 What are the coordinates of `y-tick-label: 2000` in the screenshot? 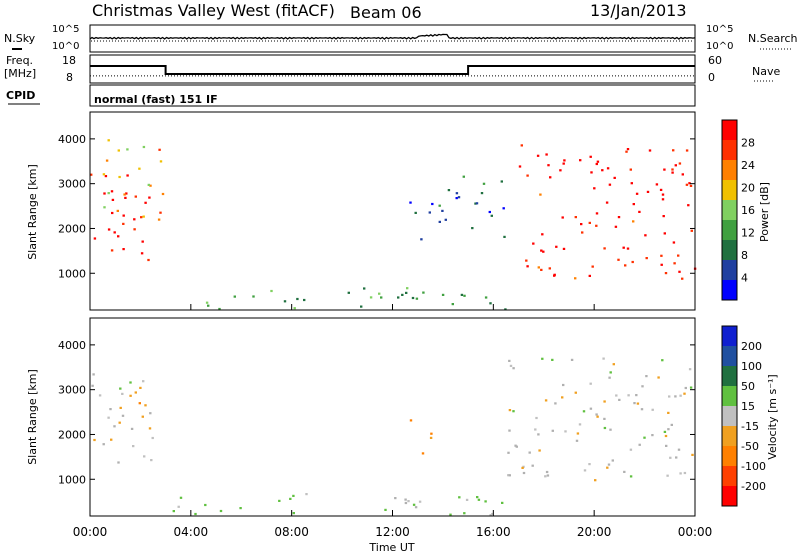 It's located at (72, 434).